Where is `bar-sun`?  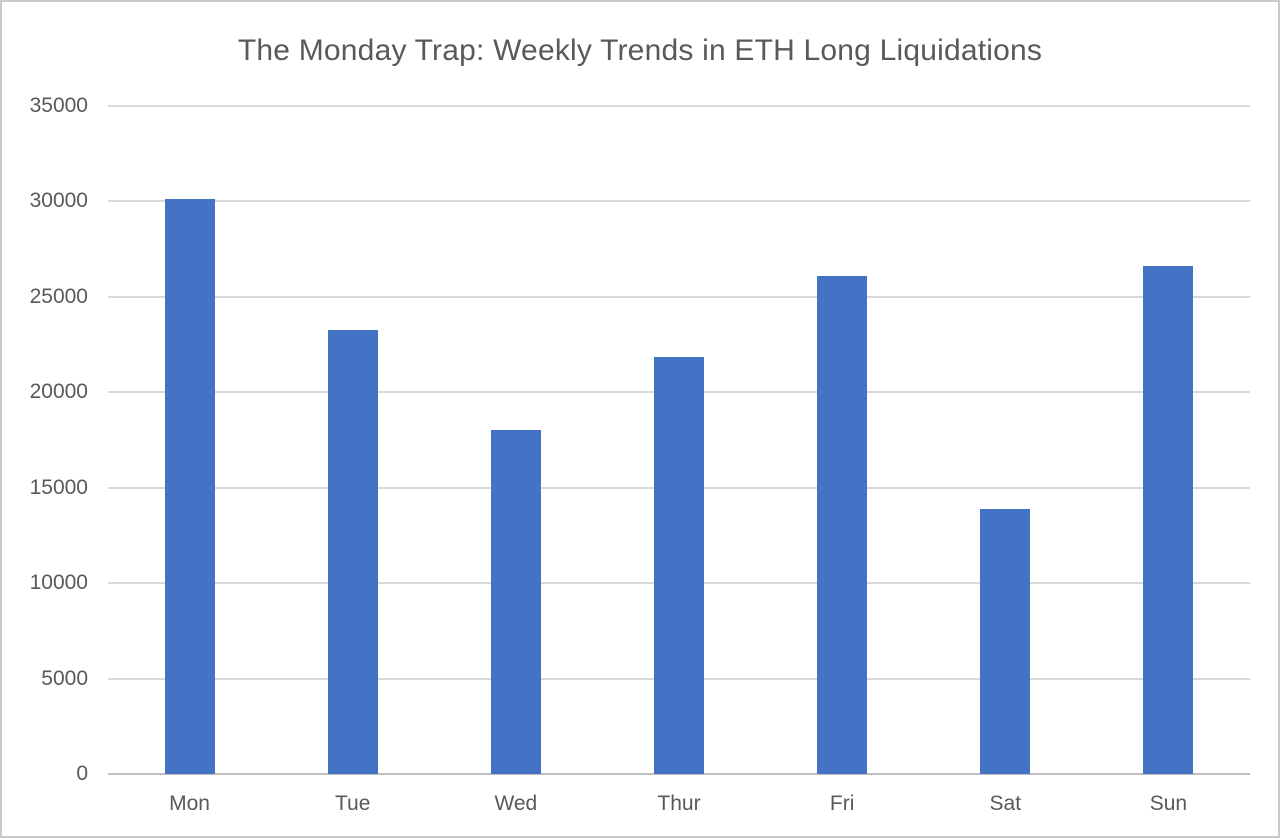
bar-sun is located at coordinates (1168, 520).